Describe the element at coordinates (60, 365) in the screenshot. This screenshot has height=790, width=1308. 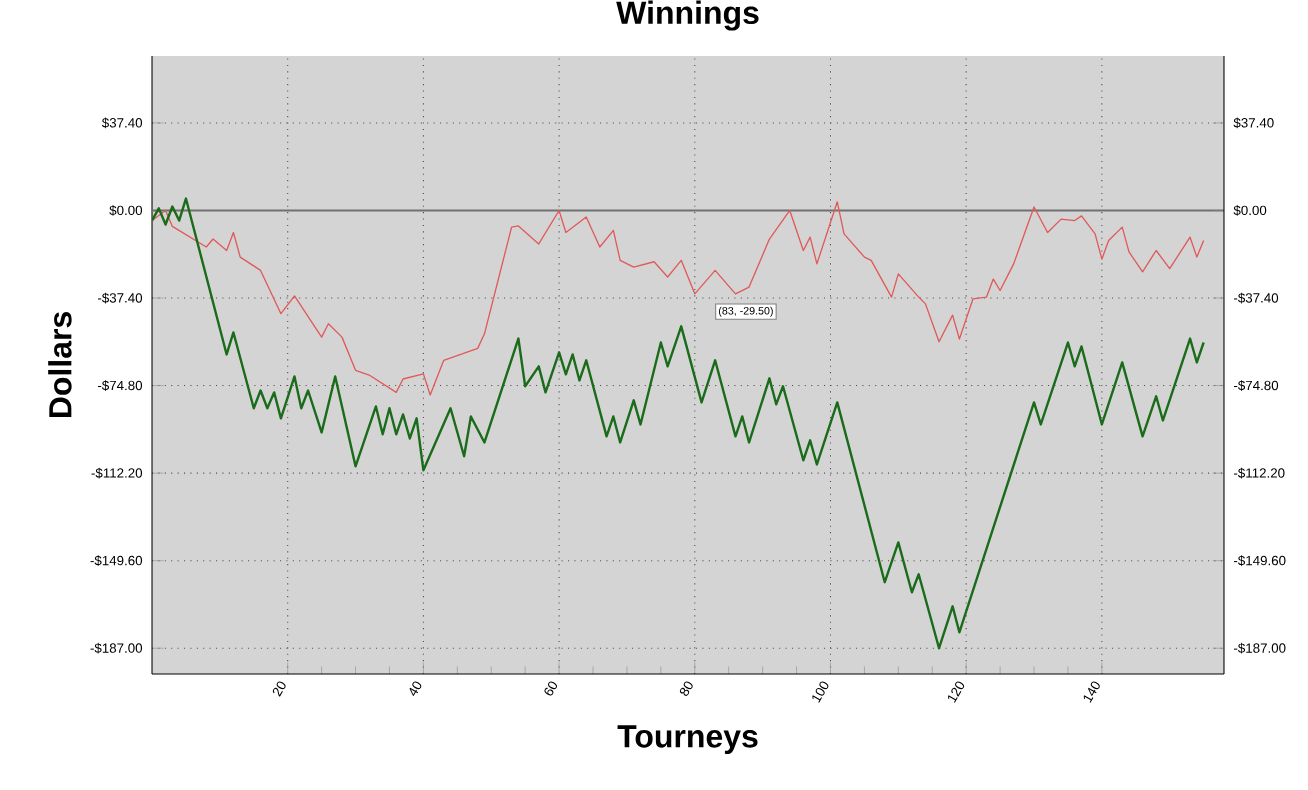
I see `y-axis-title: Dollars` at that location.